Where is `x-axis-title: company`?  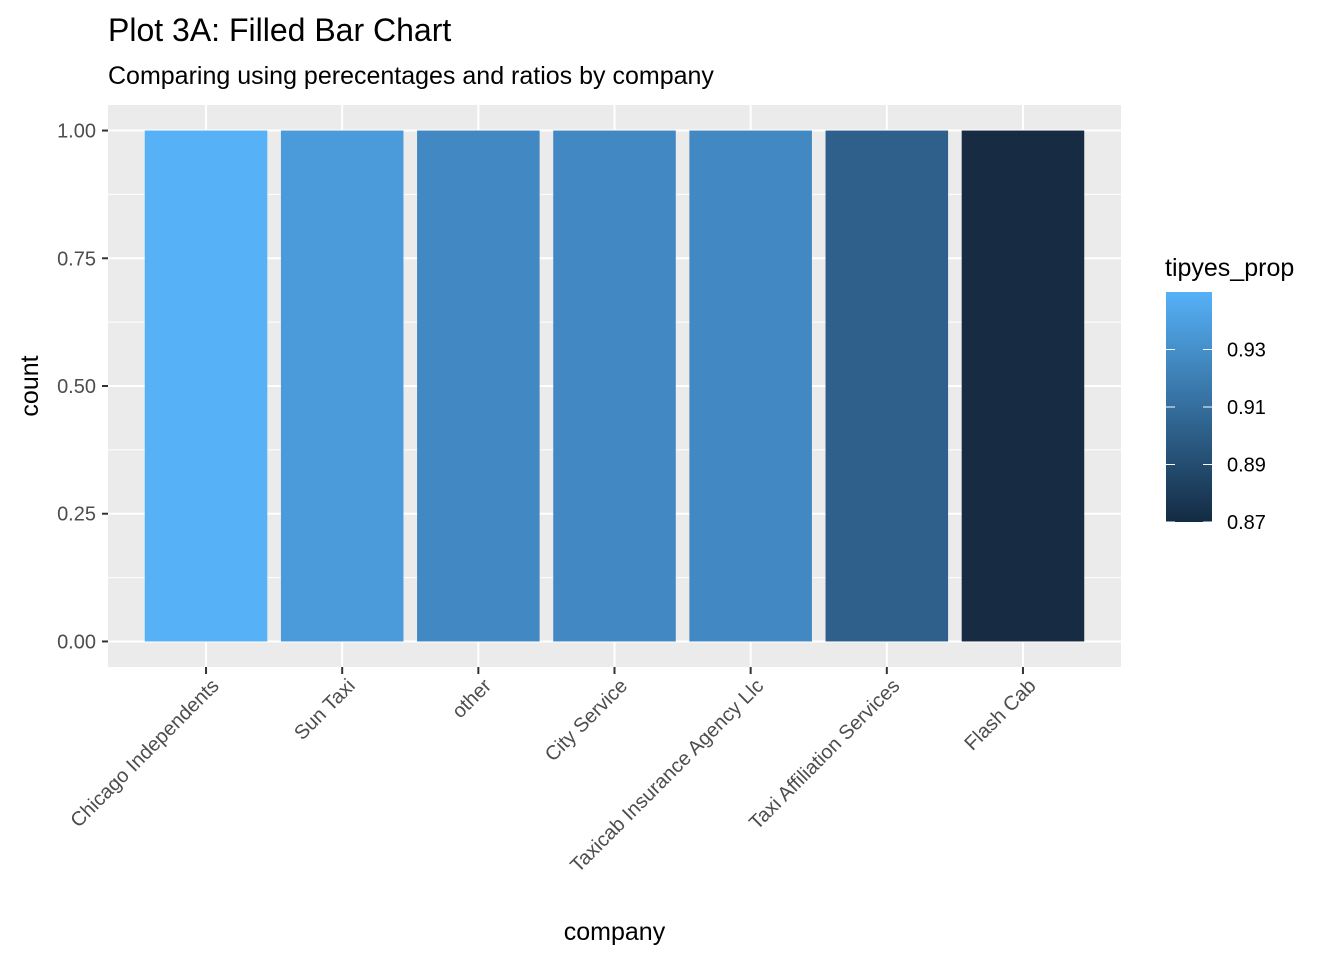 x-axis-title: company is located at coordinates (615, 932).